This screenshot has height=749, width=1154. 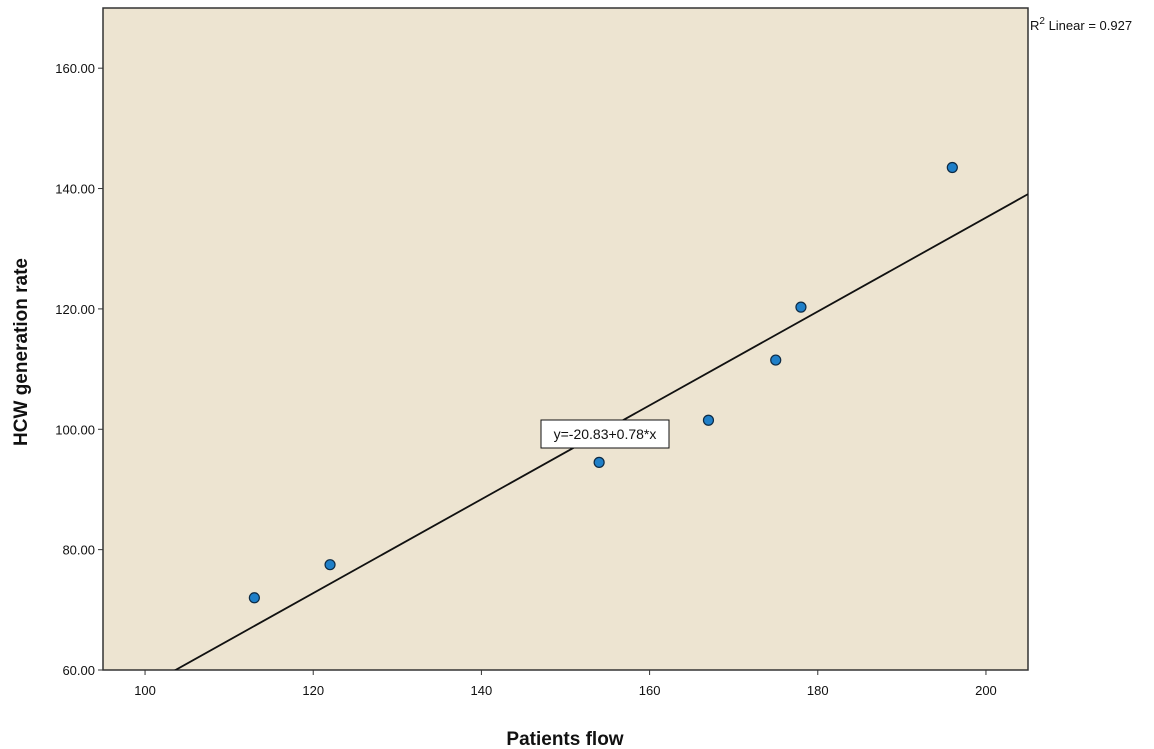 I want to click on equation-box: y=-20.83+0.78*x, so click(x=605, y=434).